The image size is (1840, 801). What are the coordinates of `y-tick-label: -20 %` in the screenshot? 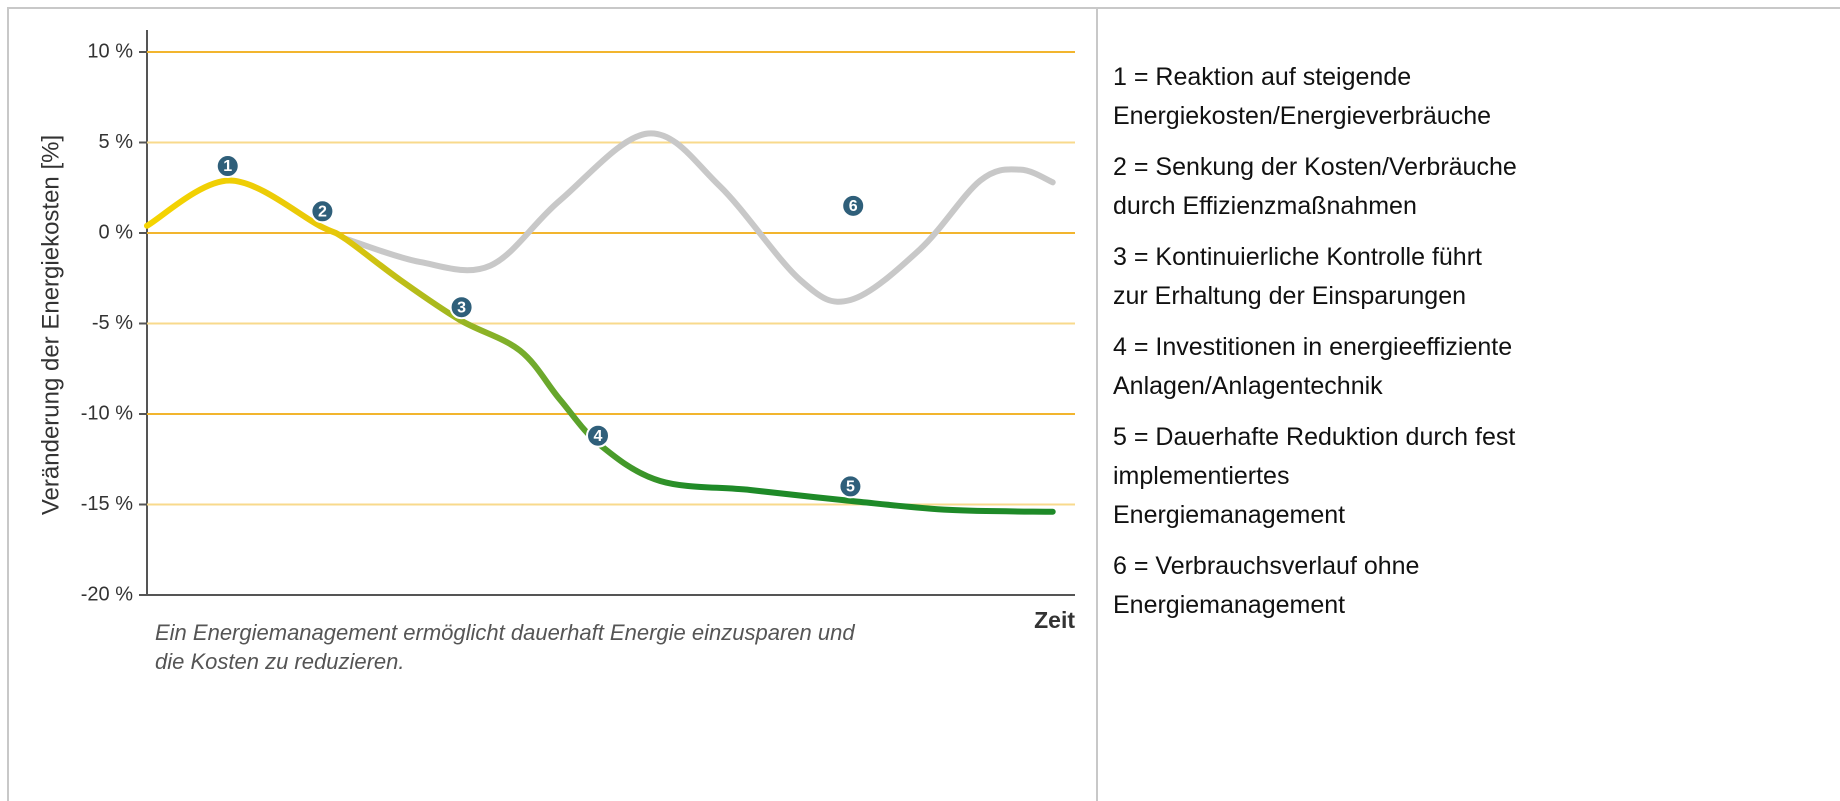 It's located at (107, 594).